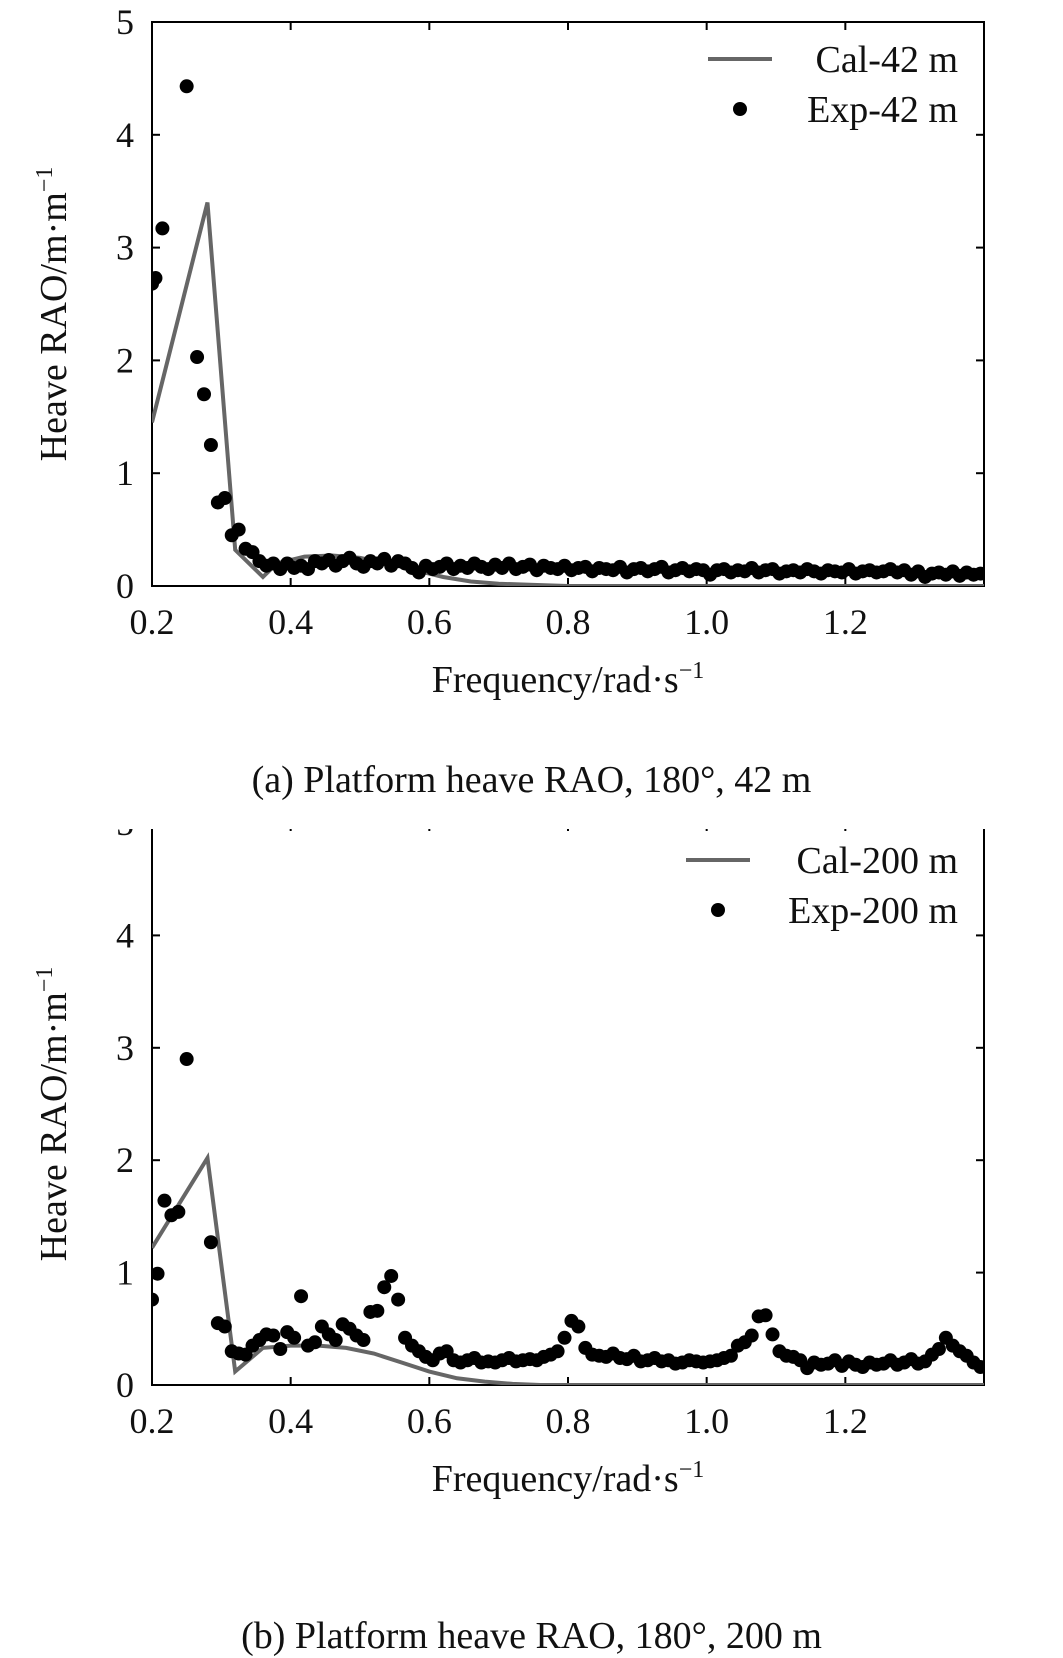 This screenshot has height=1658, width=1063. Describe the element at coordinates (568, 679) in the screenshot. I see `chart-a-x-axis-label: Frequency/rad·s−1` at that location.